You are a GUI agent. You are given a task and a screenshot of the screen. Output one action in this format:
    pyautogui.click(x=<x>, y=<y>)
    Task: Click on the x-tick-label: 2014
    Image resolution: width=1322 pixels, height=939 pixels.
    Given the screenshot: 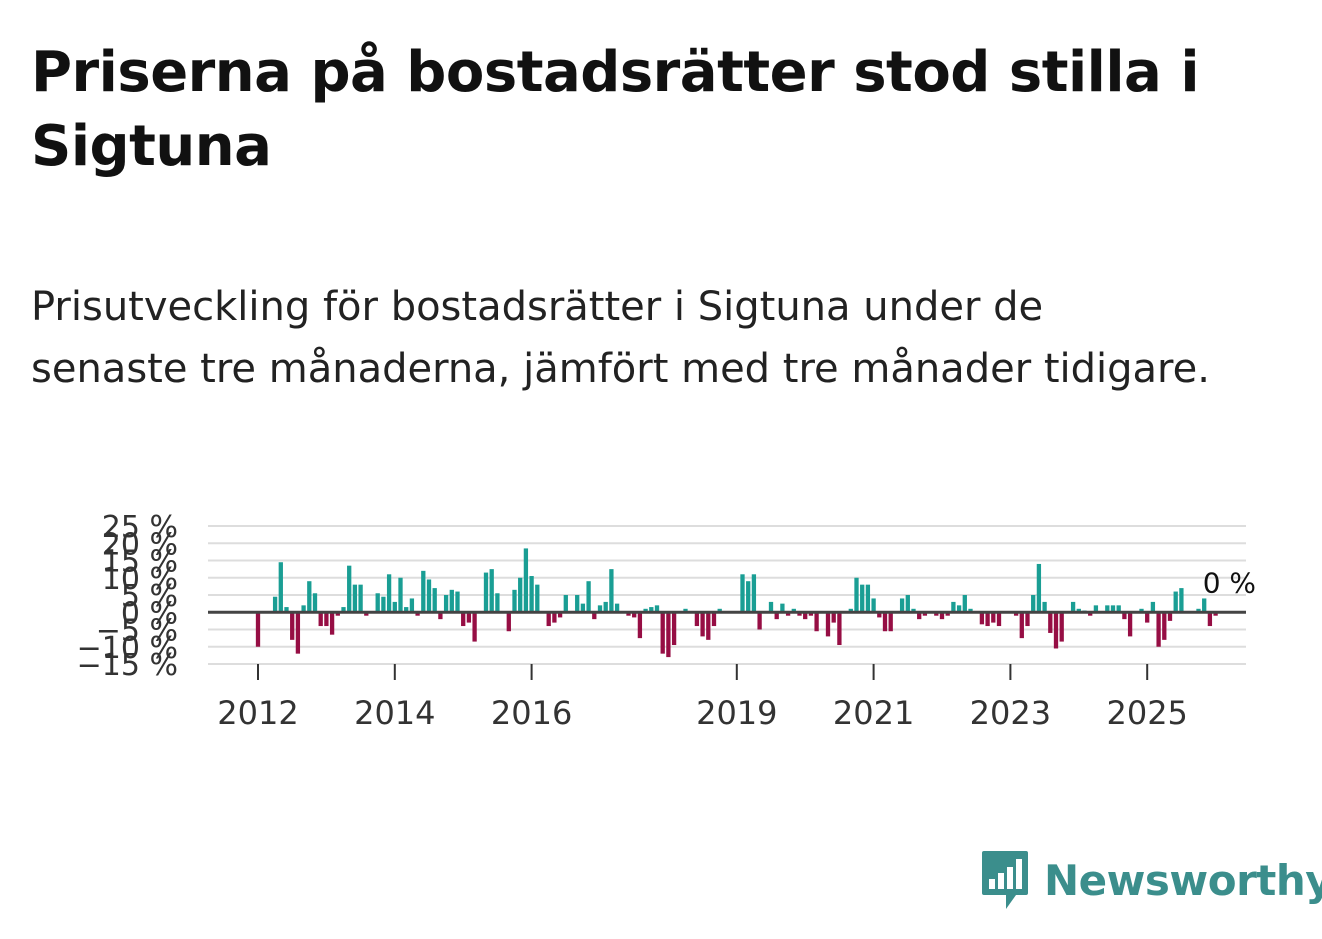 What is the action you would take?
    pyautogui.click(x=394, y=713)
    